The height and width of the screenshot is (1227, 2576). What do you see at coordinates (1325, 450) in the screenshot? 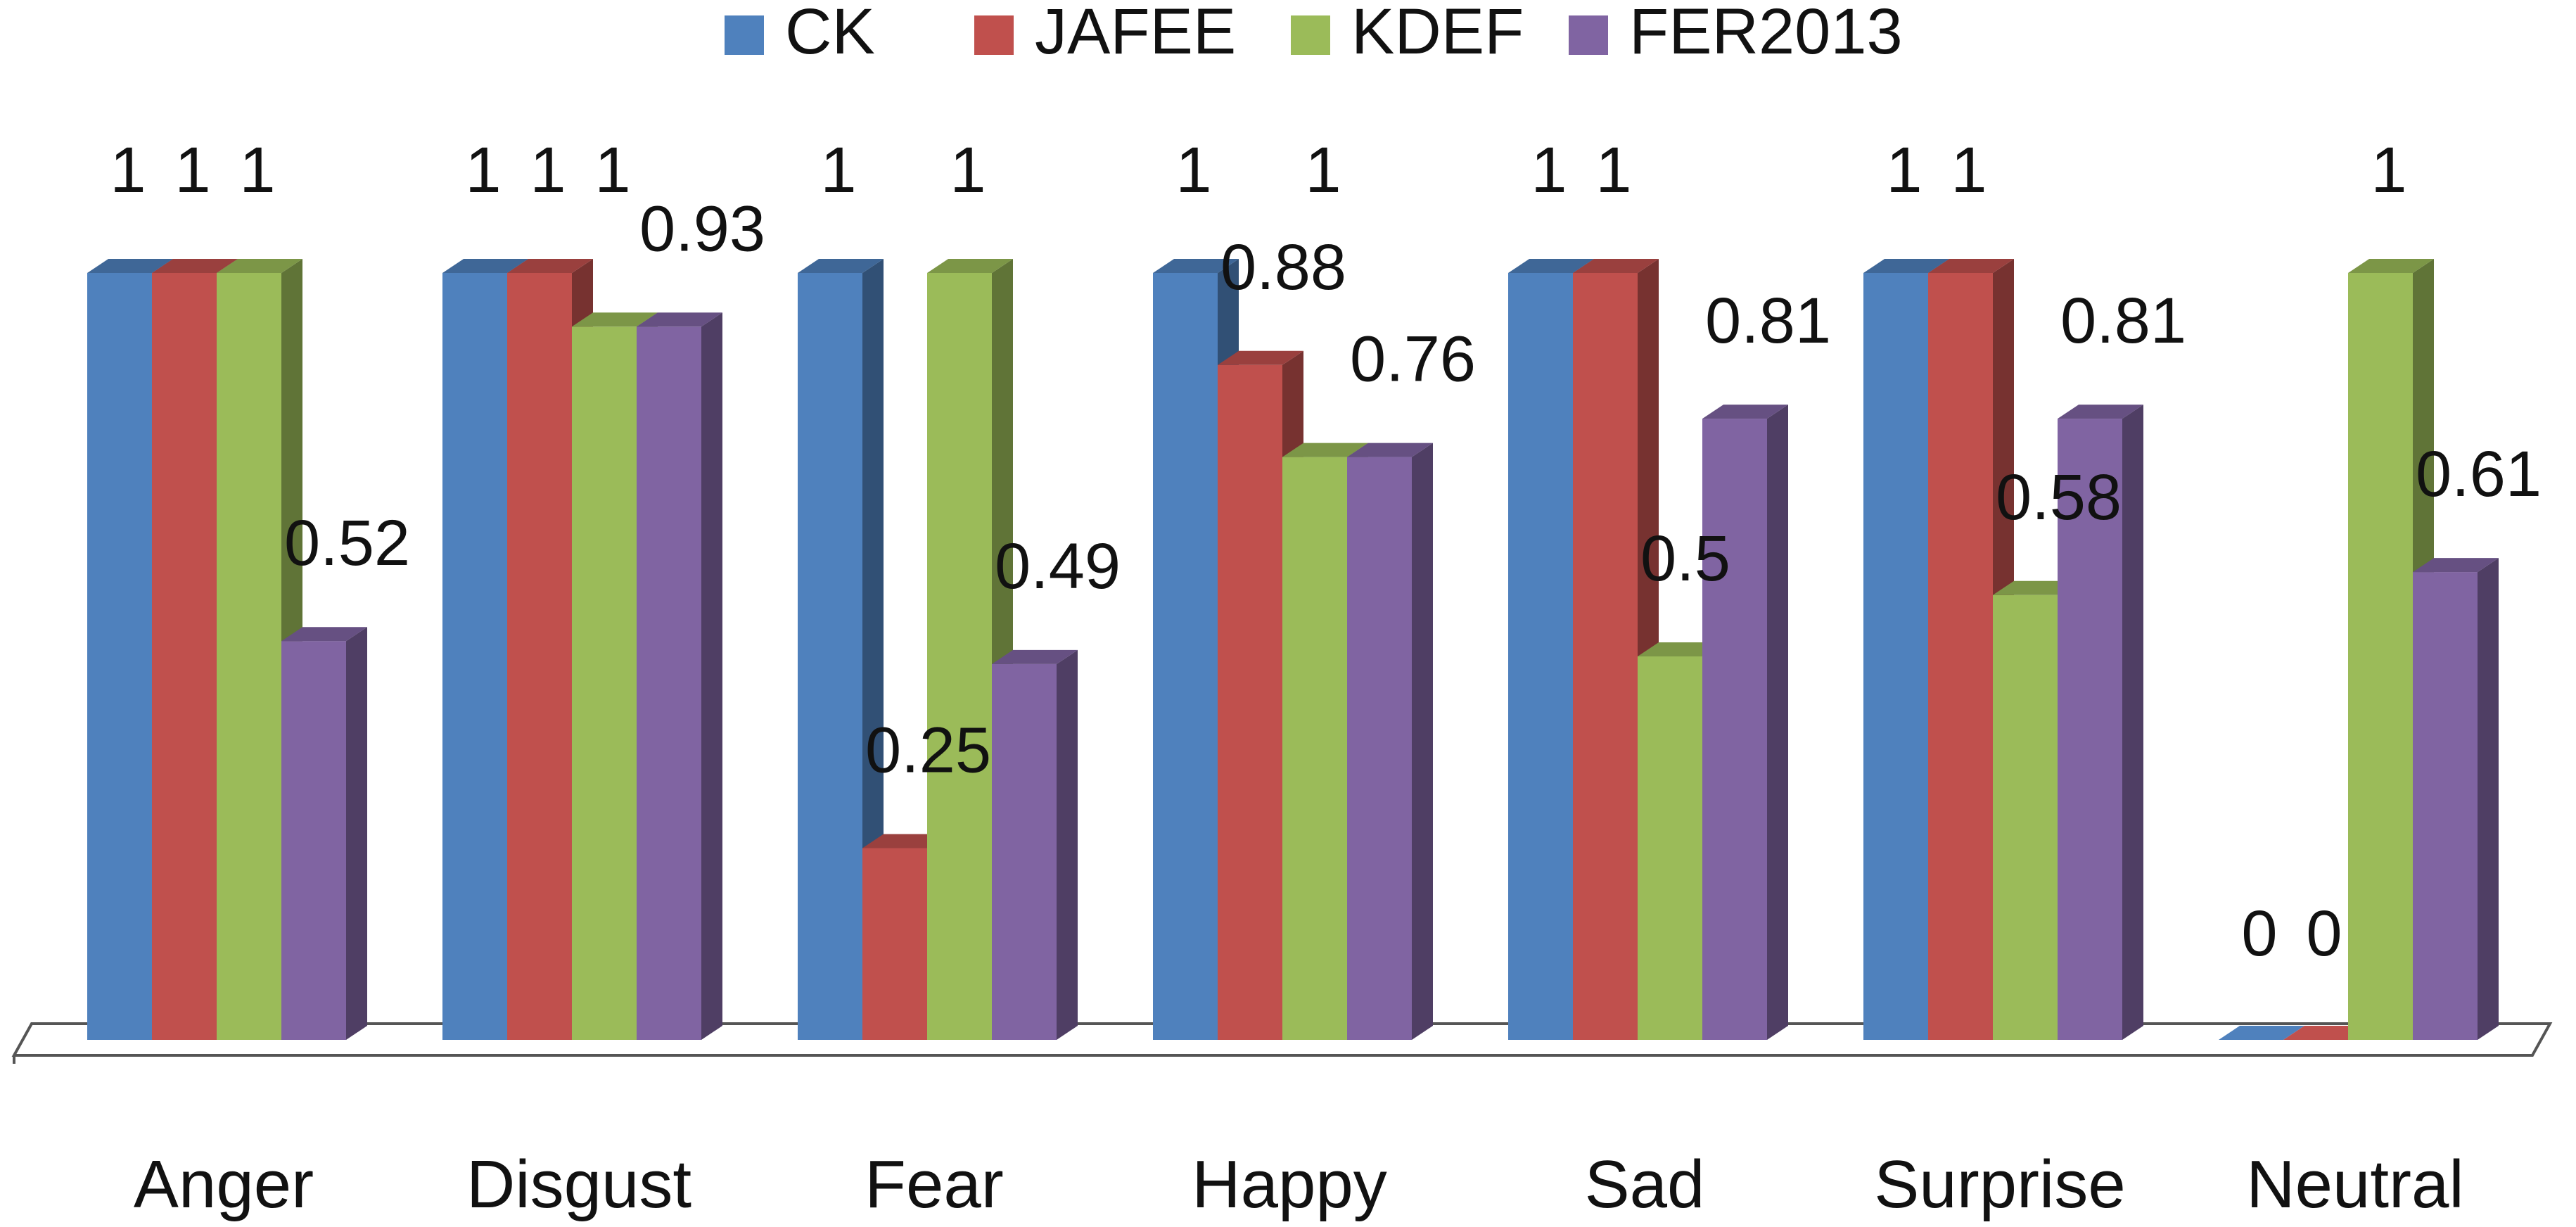
I see `bar-happy-kdef-top` at bounding box center [1325, 450].